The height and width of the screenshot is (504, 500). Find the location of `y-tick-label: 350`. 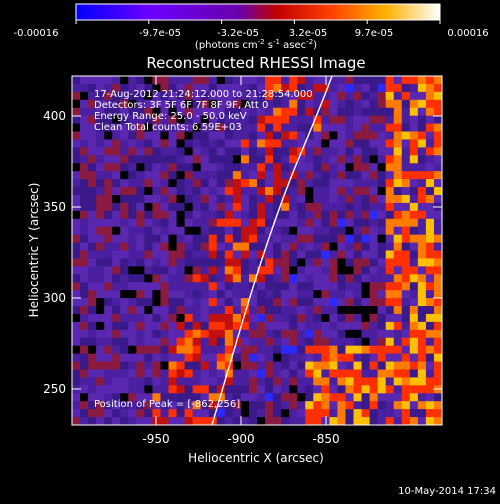

y-tick-label: 350 is located at coordinates (54, 207).